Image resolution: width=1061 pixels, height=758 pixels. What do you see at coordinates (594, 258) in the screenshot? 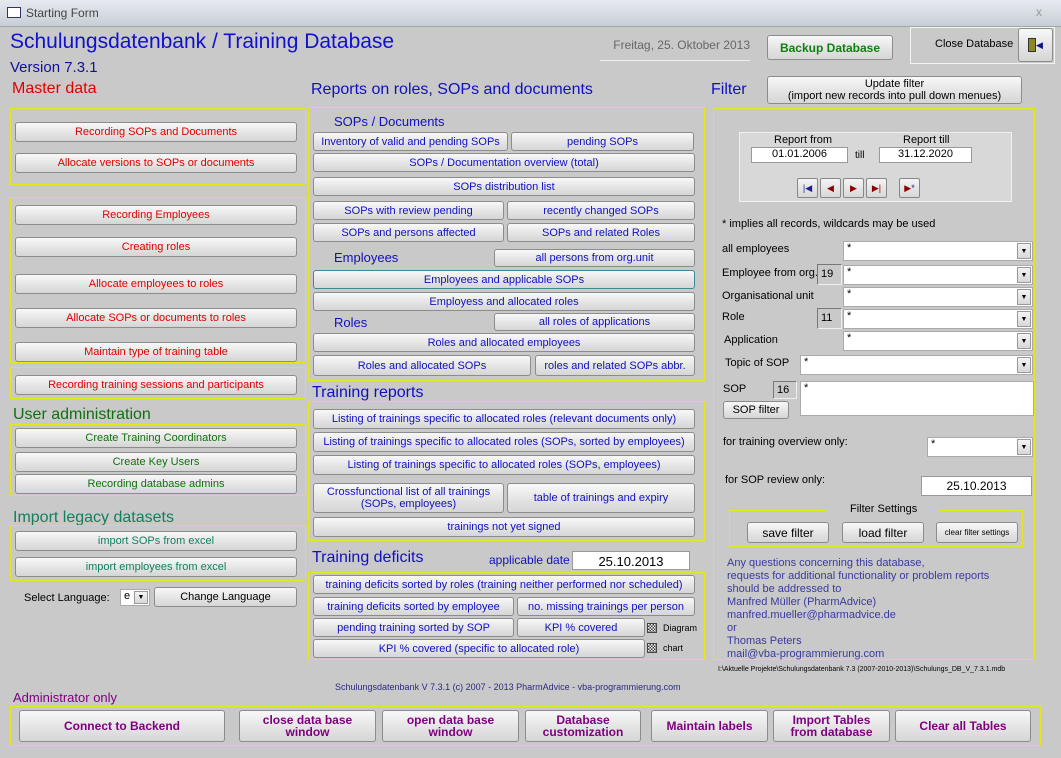
I see `persons-from-org-button: all persons from org.unit` at bounding box center [594, 258].